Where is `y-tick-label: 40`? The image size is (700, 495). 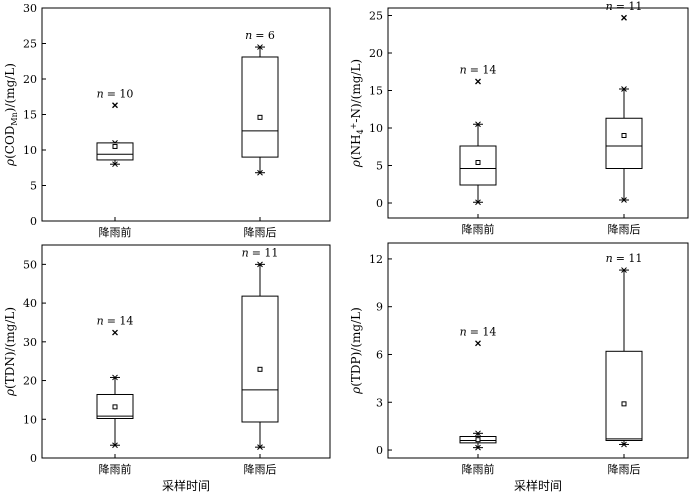 y-tick-label: 40 is located at coordinates (30, 303).